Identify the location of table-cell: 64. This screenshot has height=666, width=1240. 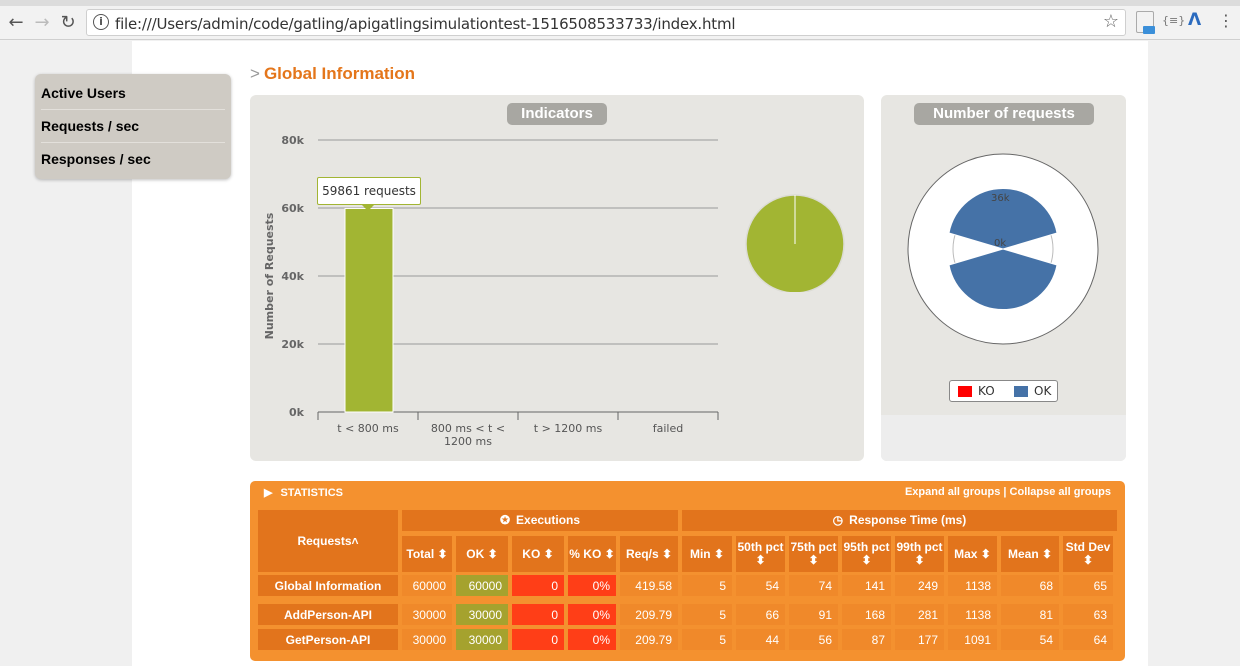
(1088, 639).